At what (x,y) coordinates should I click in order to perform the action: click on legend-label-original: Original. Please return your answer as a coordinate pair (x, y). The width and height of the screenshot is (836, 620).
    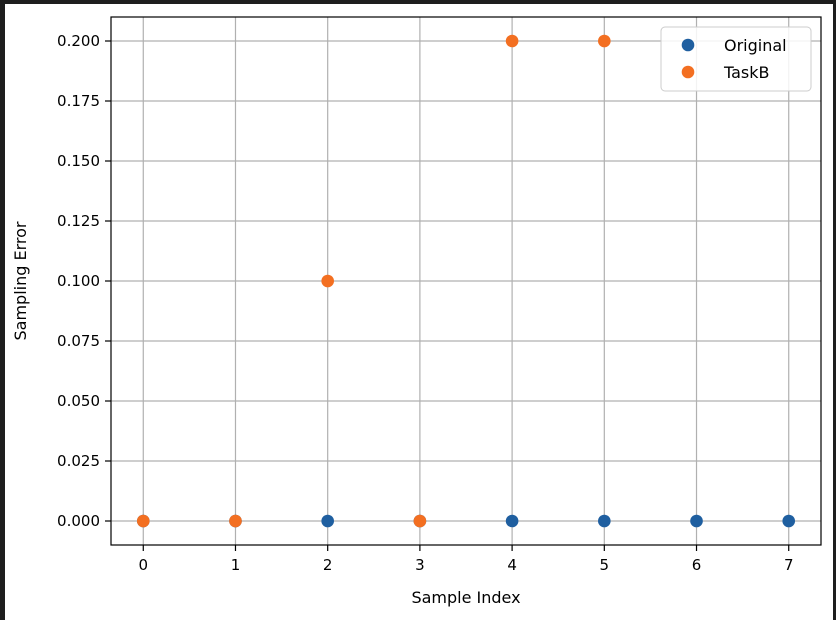
    Looking at the image, I should click on (755, 45).